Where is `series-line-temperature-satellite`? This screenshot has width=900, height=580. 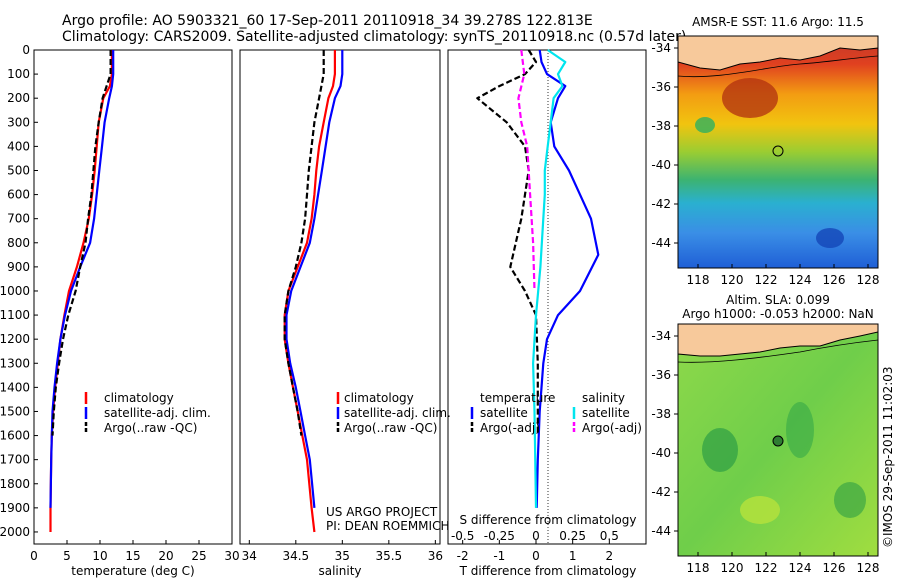 series-line-temperature-satellite is located at coordinates (567, 278).